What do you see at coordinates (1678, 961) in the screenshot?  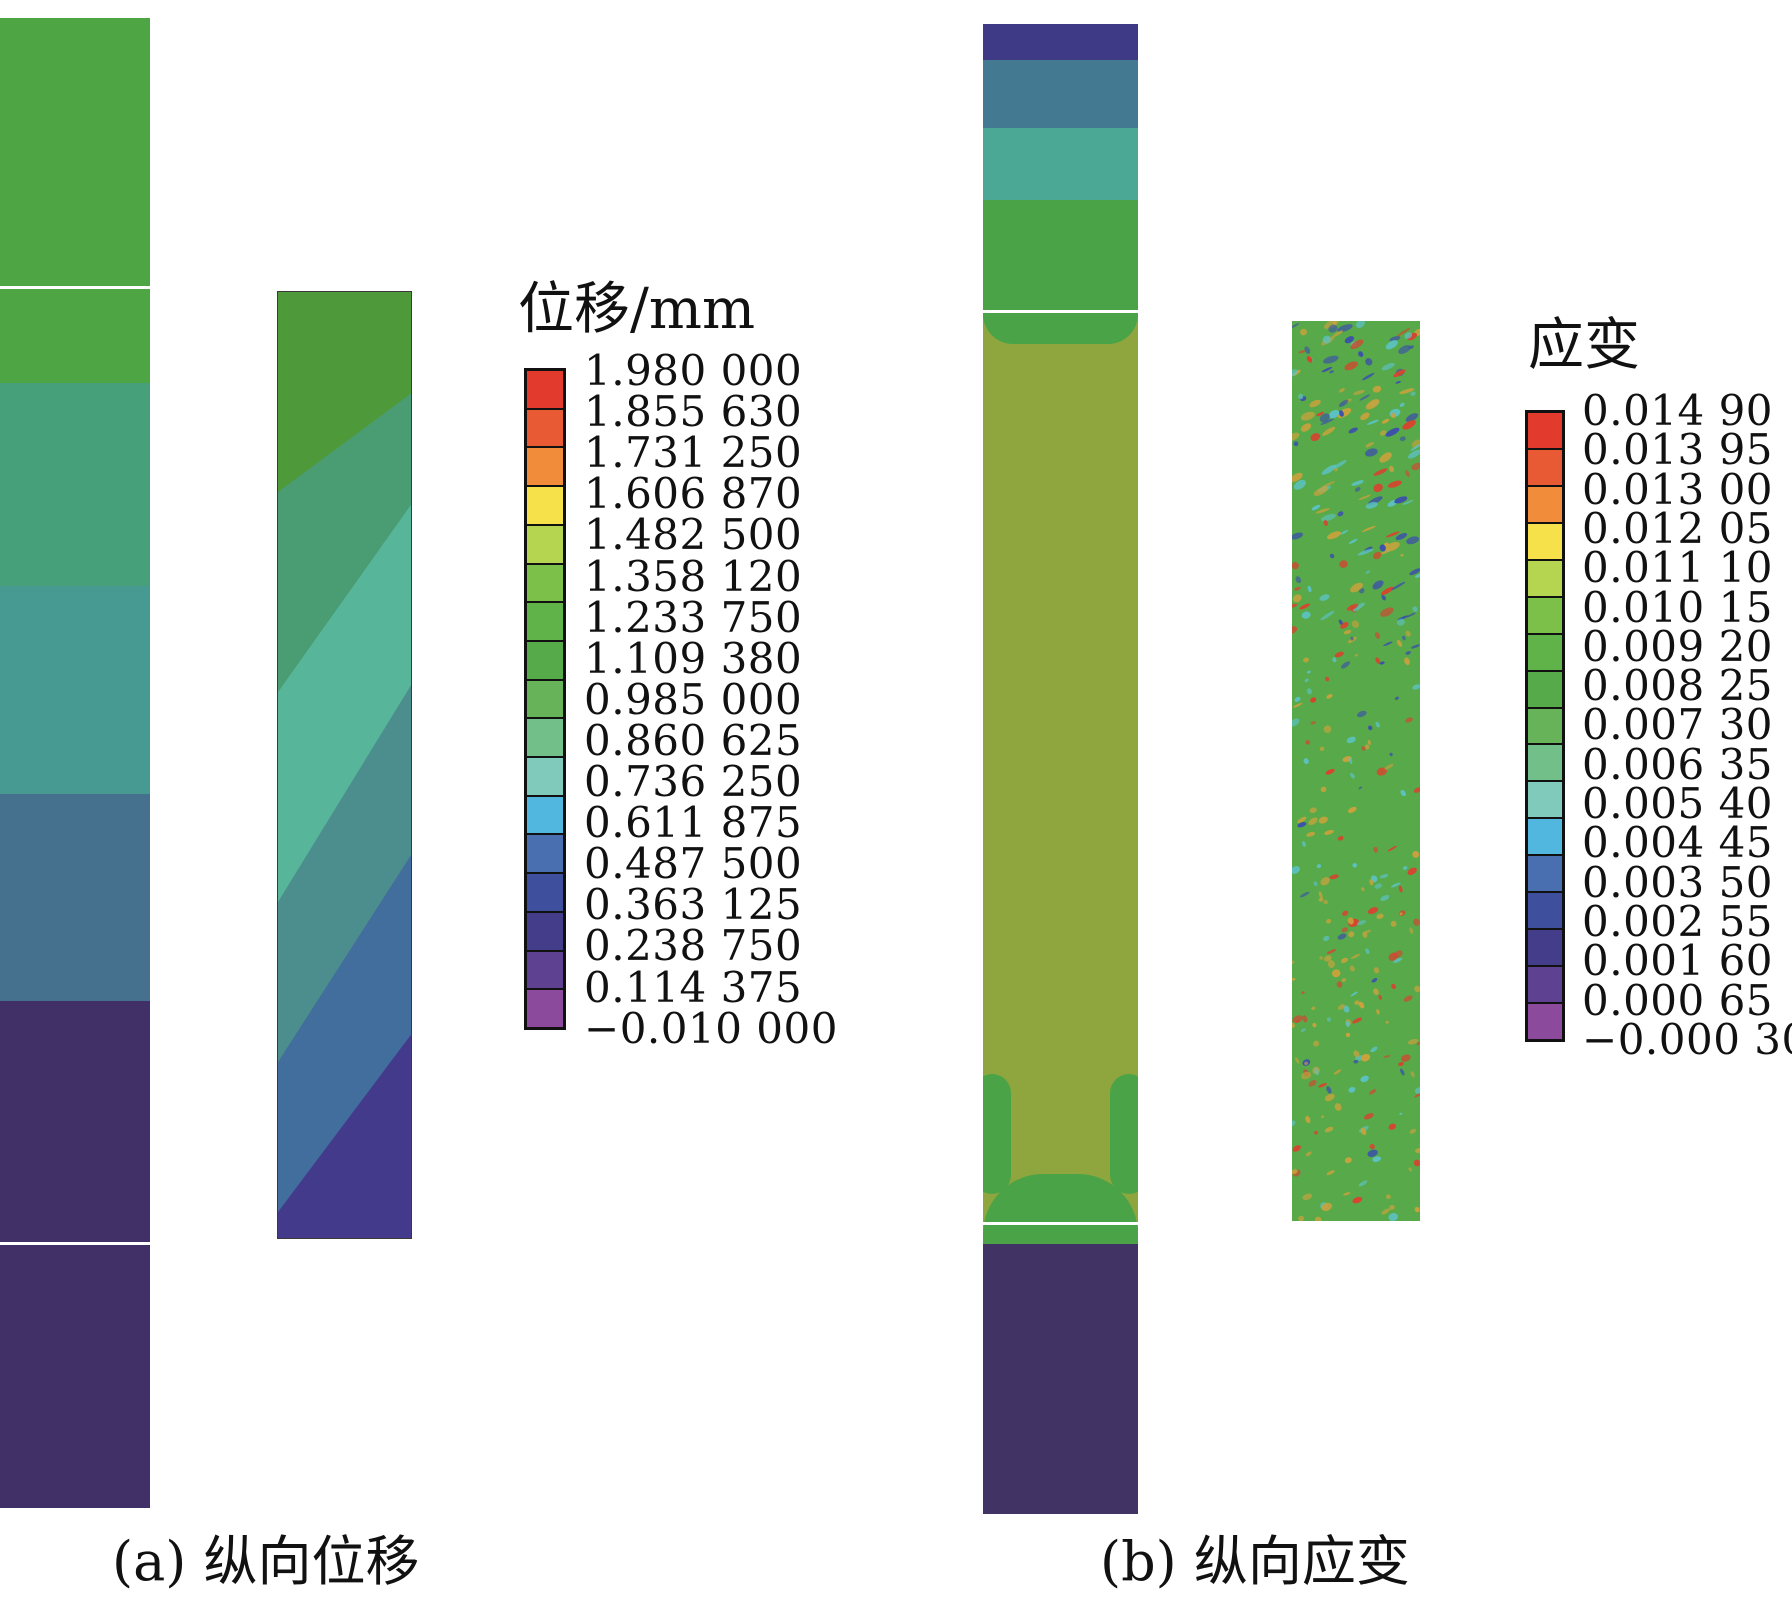 I see `legend-label: 0.001 60` at bounding box center [1678, 961].